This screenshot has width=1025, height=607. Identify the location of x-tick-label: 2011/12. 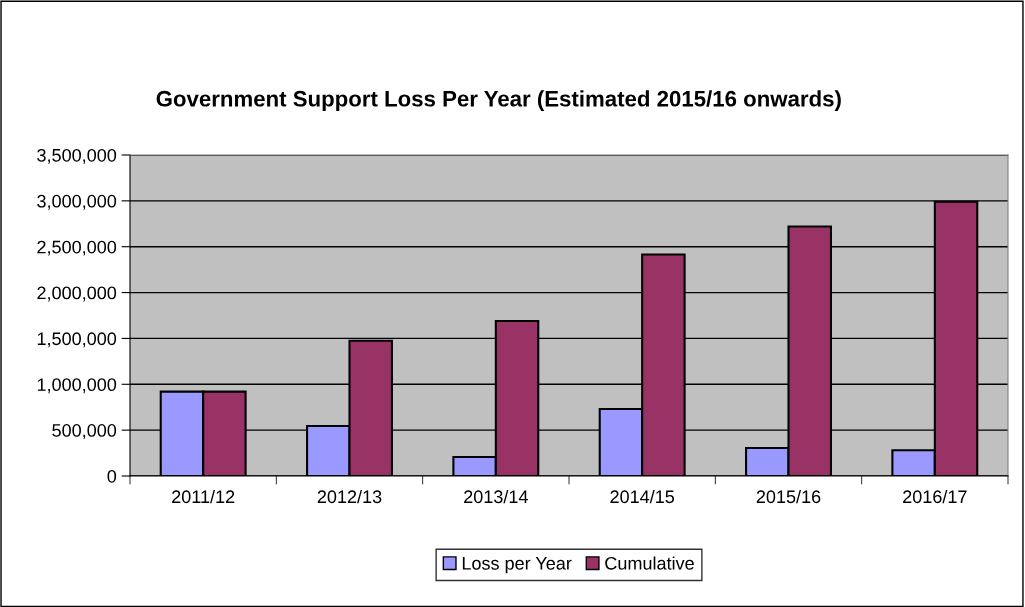
(203, 496).